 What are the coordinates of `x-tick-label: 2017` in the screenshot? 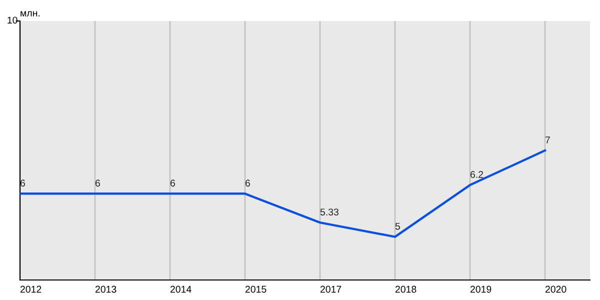 It's located at (331, 289).